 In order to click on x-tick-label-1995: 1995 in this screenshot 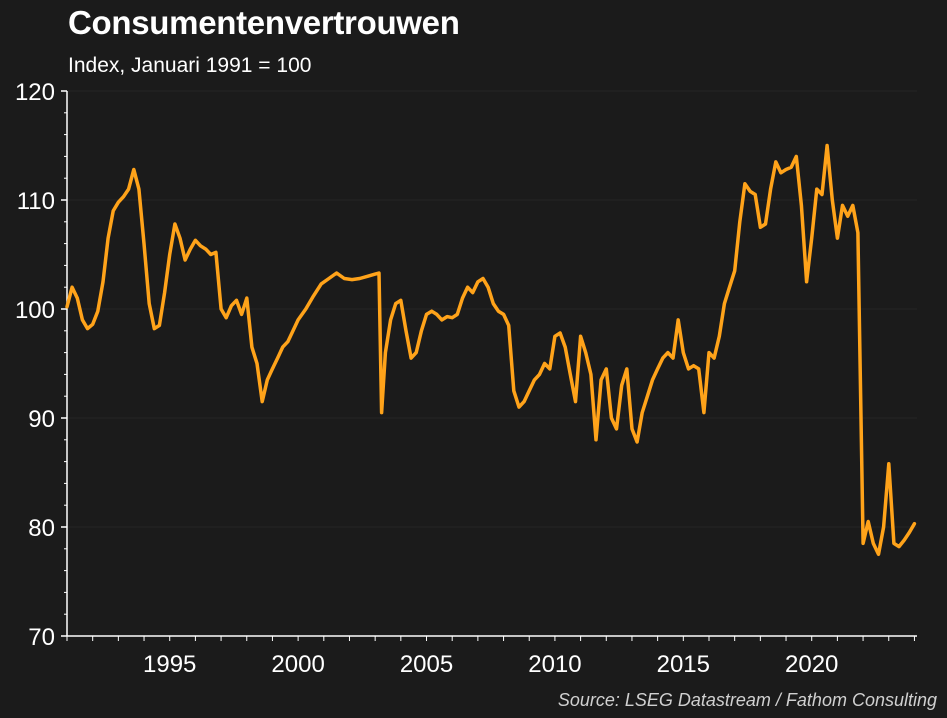, I will do `click(169, 664)`.